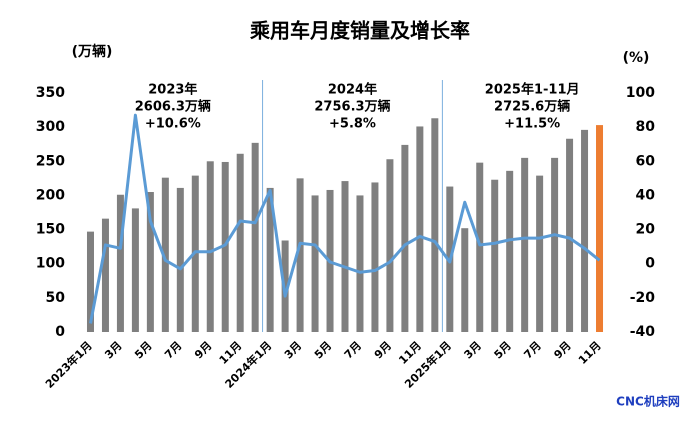 Image resolution: width=697 pixels, height=431 pixels. What do you see at coordinates (636, 58) in the screenshot?
I see `y2-axis-label: (%)` at bounding box center [636, 58].